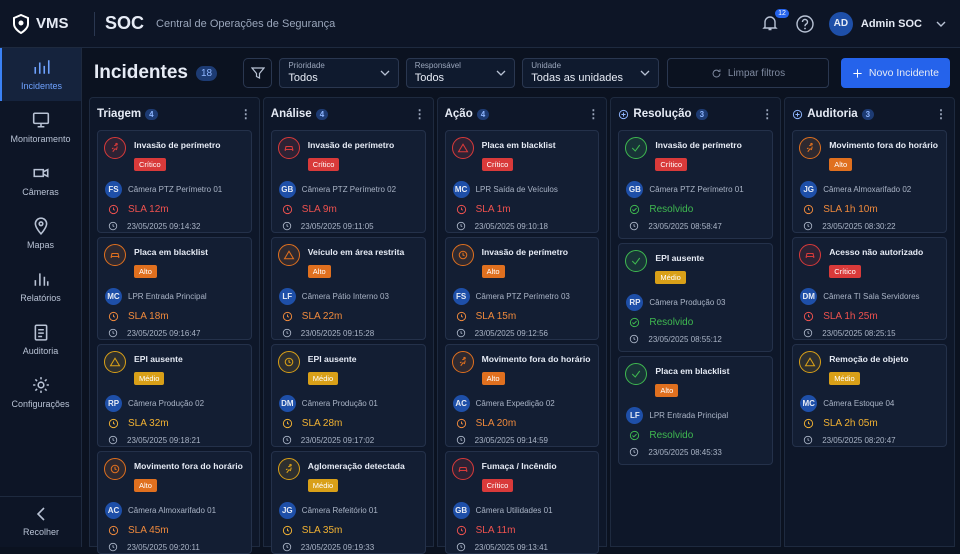 The image size is (960, 554). I want to click on new-label: Novo Incidente, so click(903, 73).